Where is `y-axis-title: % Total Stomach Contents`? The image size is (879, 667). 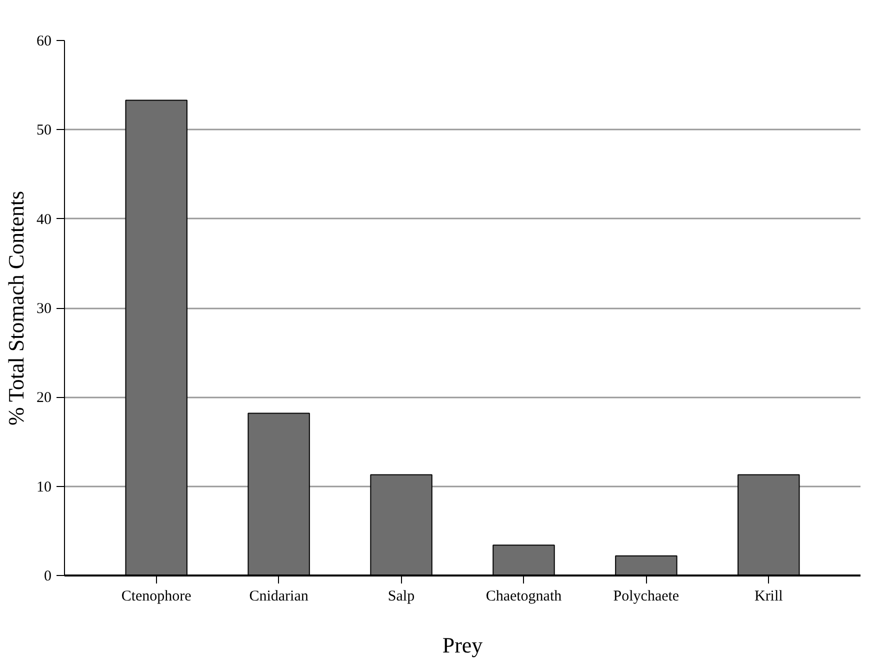
y-axis-title: % Total Stomach Contents is located at coordinates (16, 308).